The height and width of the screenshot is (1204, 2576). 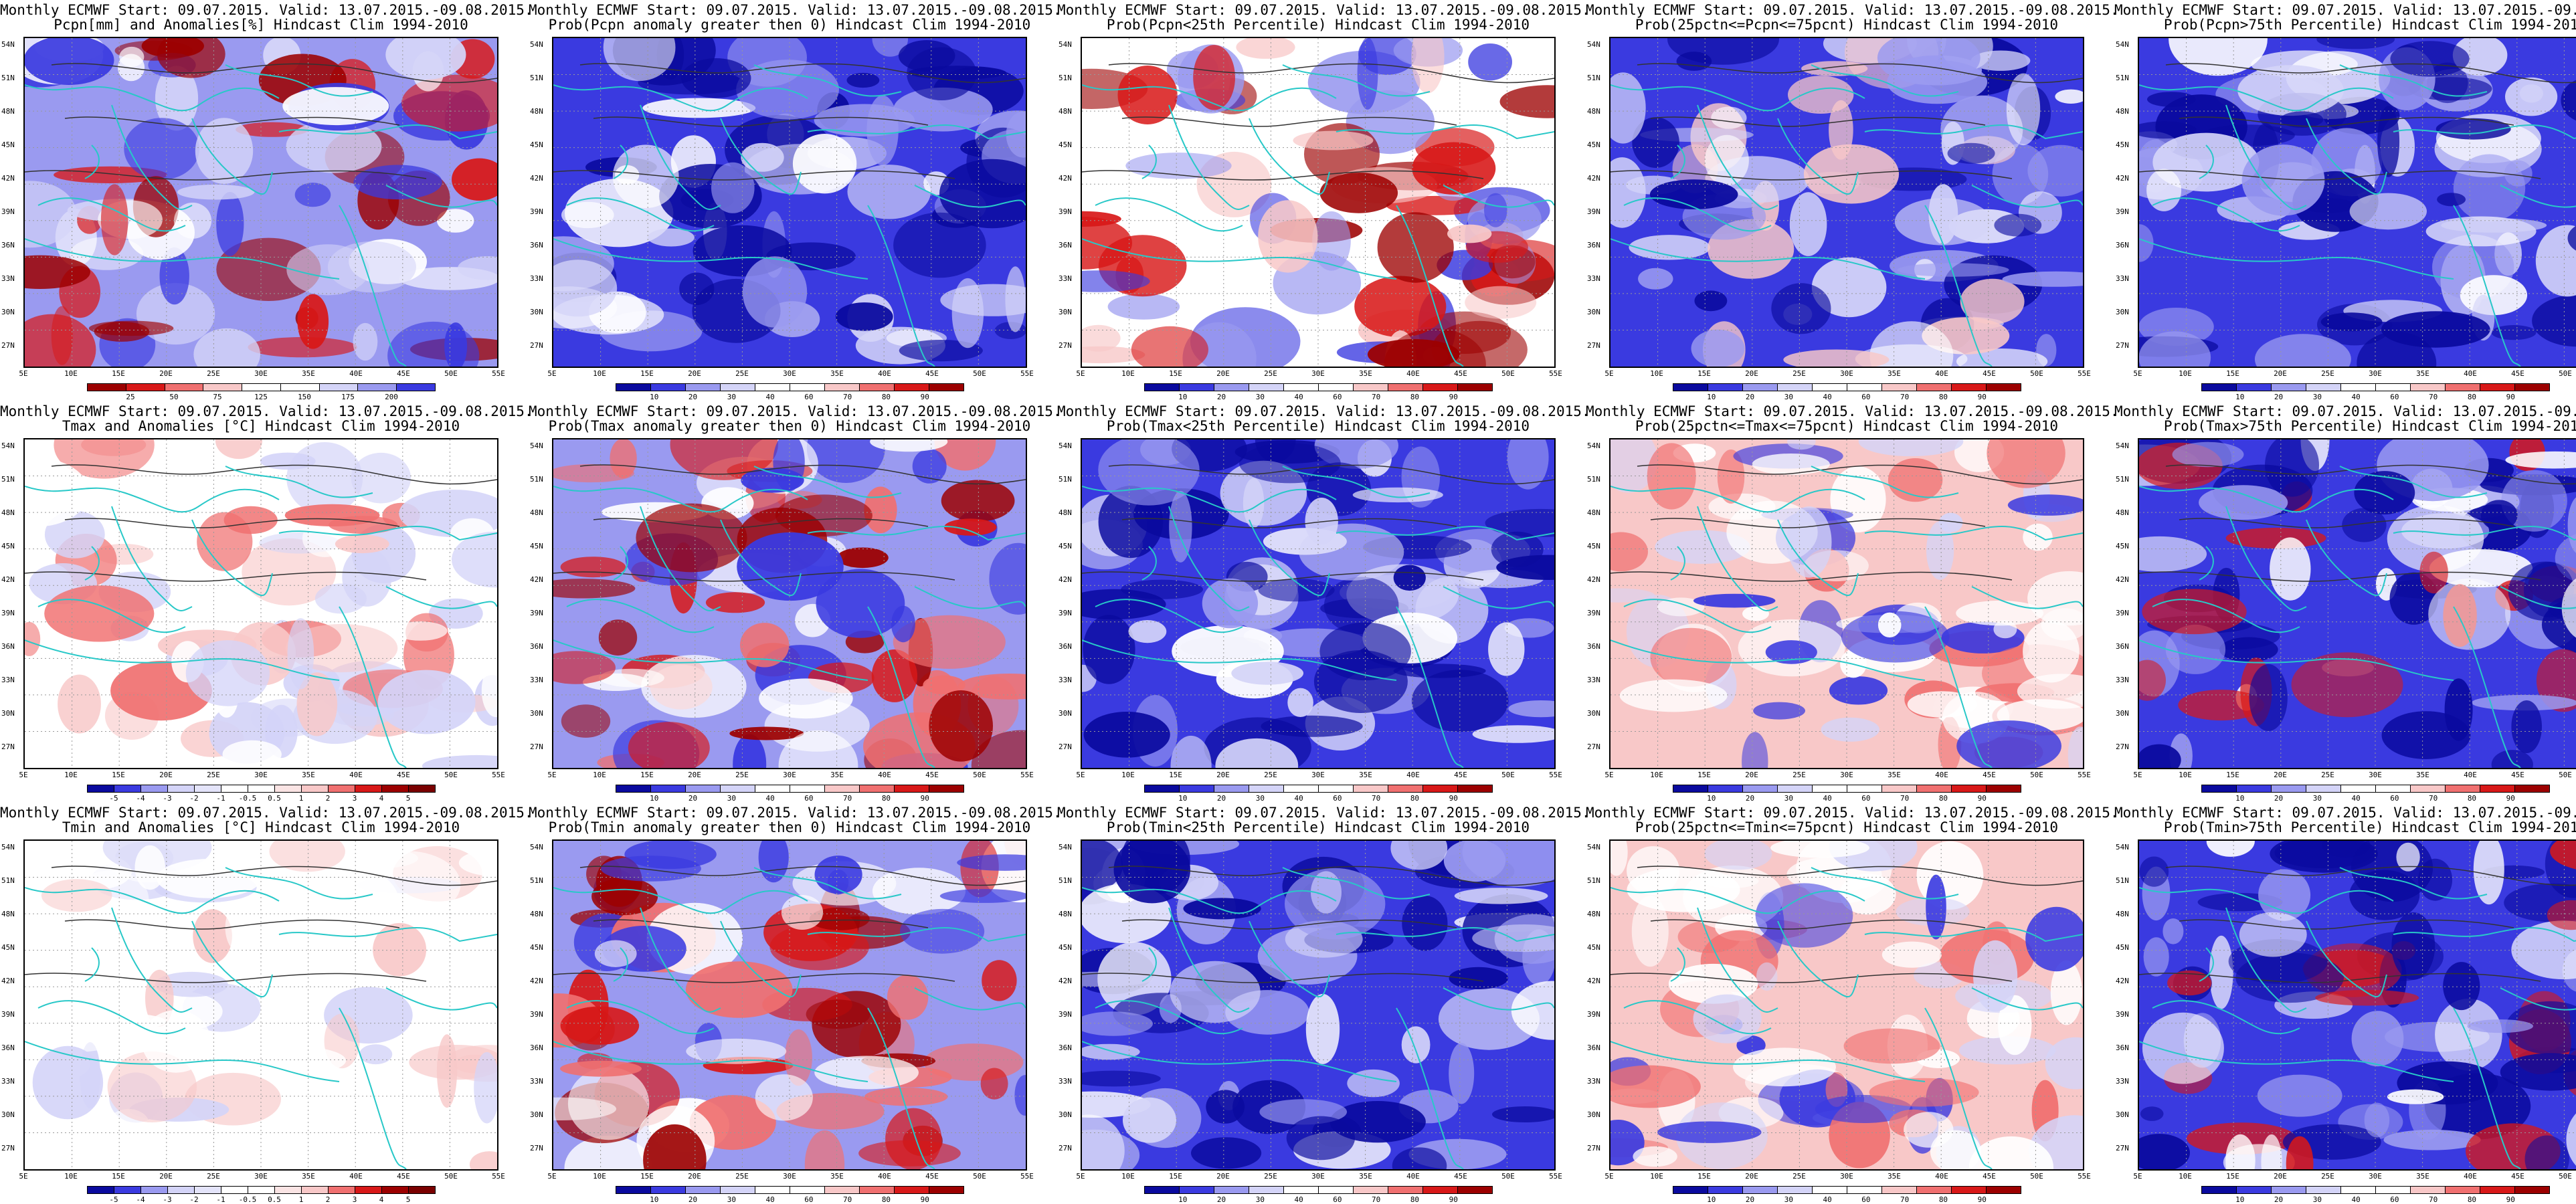 I want to click on map-area, so click(x=1318, y=202).